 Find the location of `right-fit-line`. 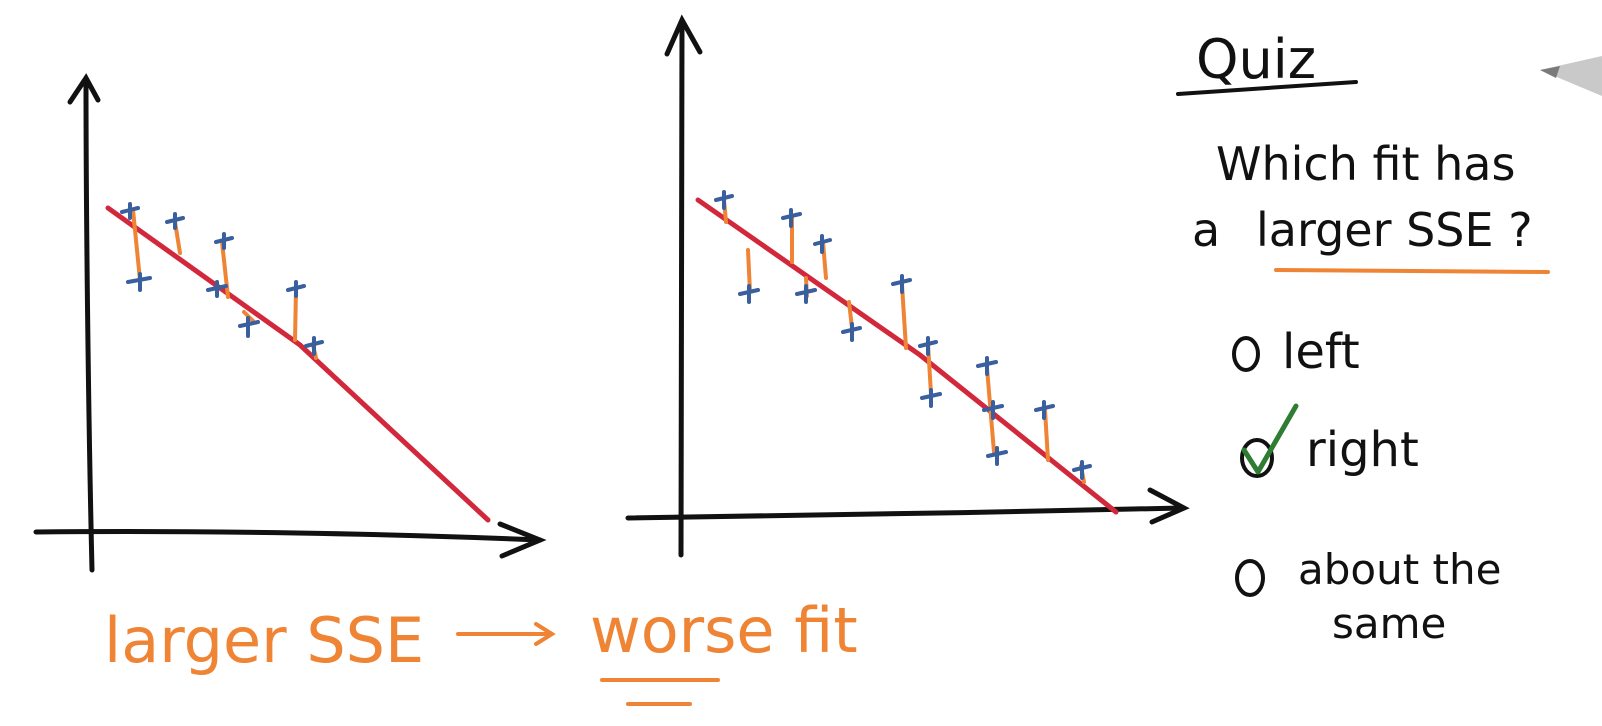

right-fit-line is located at coordinates (907, 356).